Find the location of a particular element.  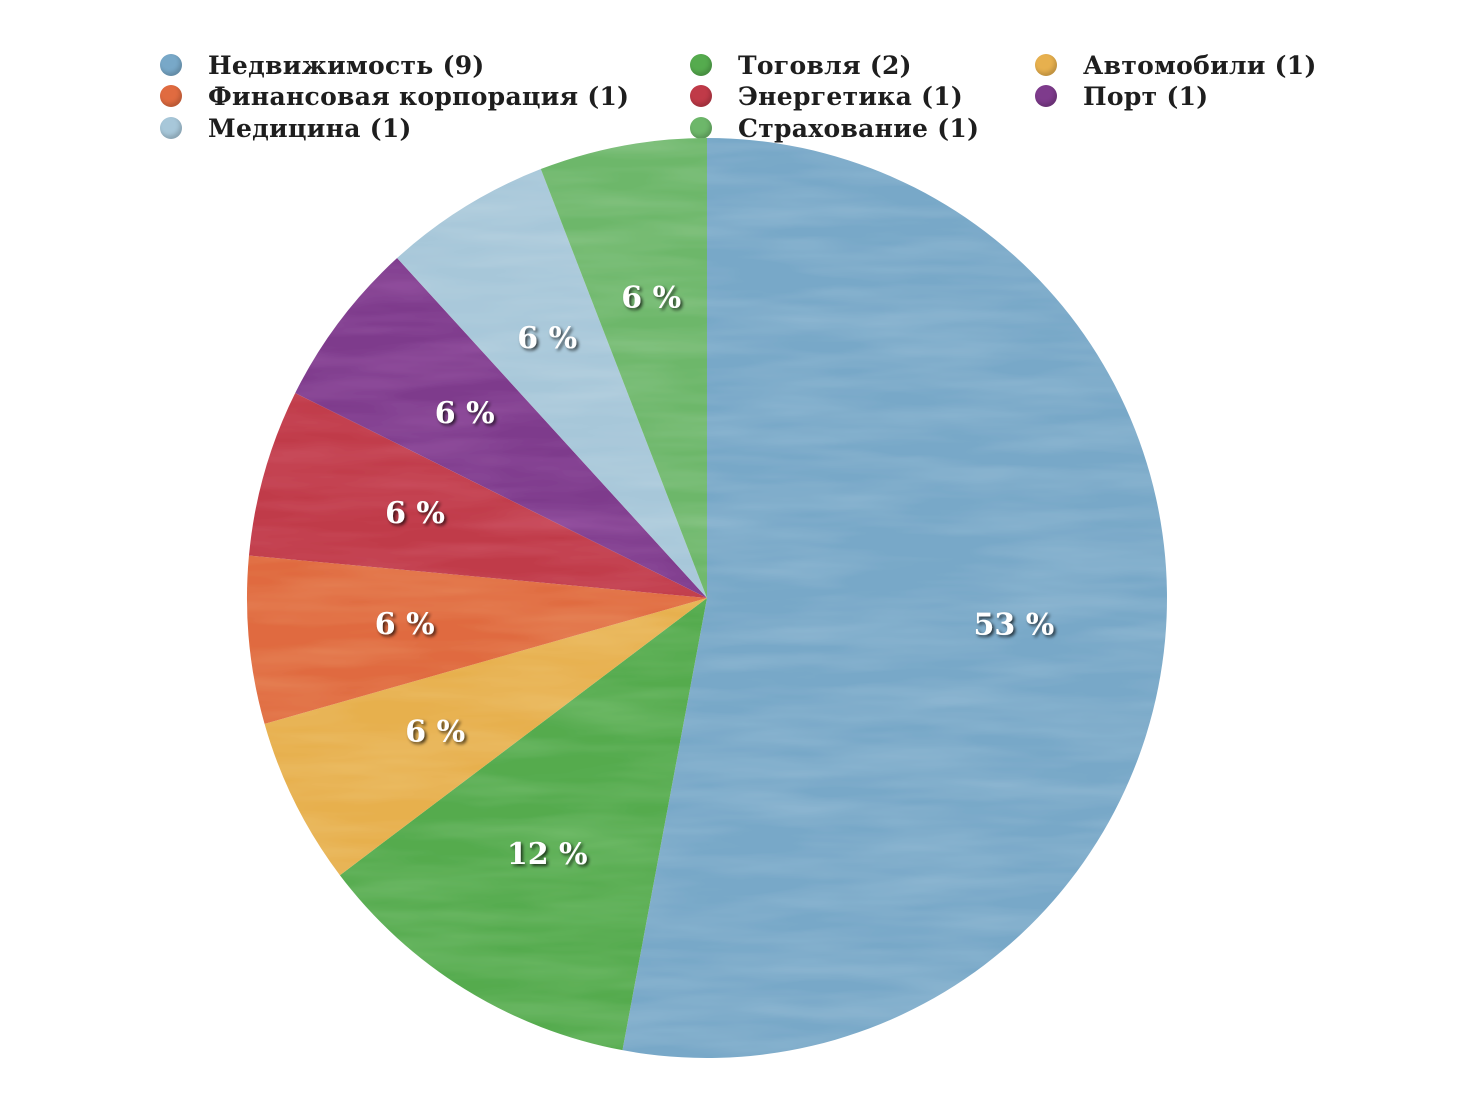

legend-item: Недвижимость (9) is located at coordinates (322, 65).